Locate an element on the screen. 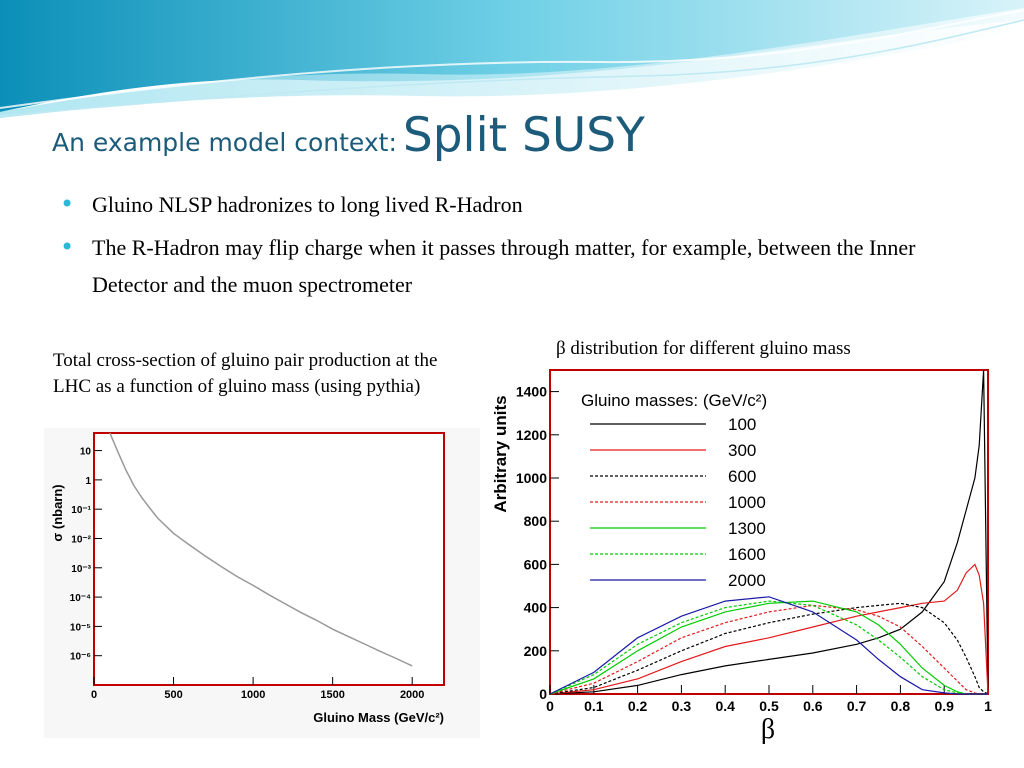 The width and height of the screenshot is (1024, 768). x-tick-label: 0.3 is located at coordinates (682, 706).